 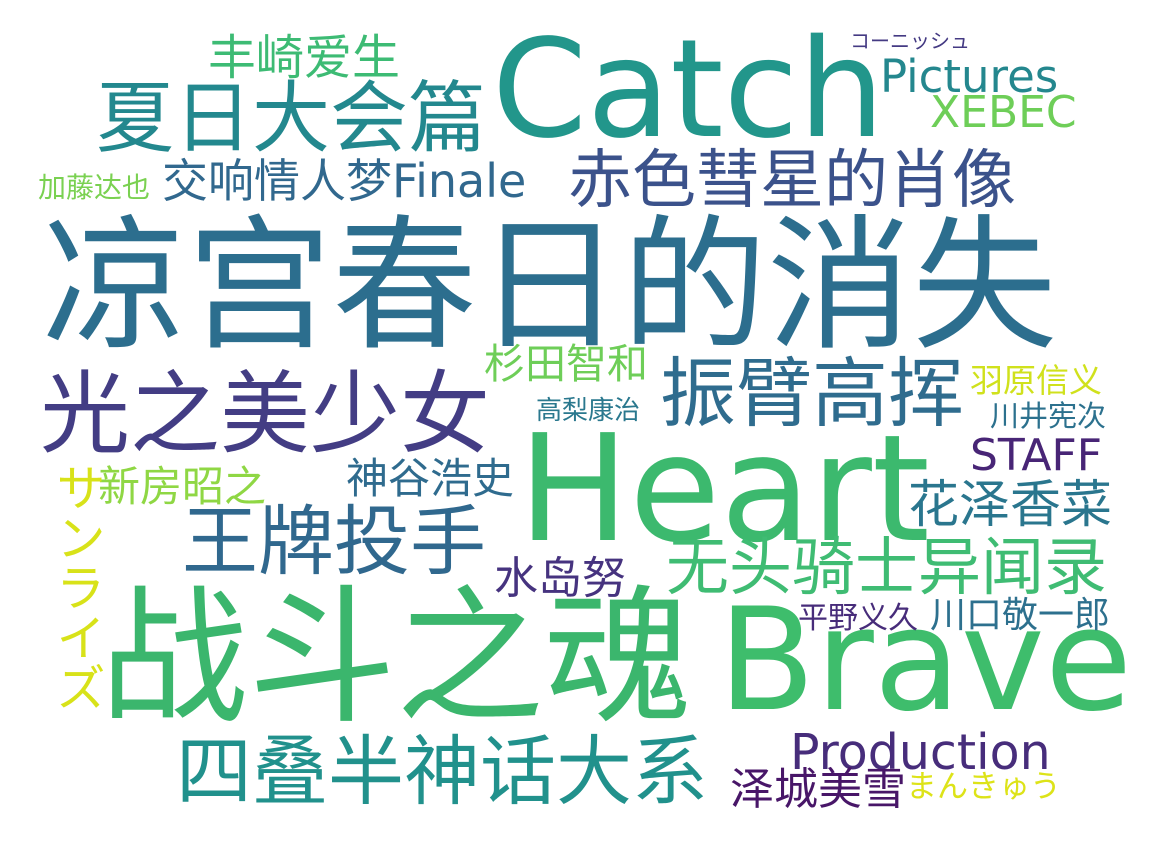 What do you see at coordinates (1003, 112) in the screenshot?
I see `word: XEBEC` at bounding box center [1003, 112].